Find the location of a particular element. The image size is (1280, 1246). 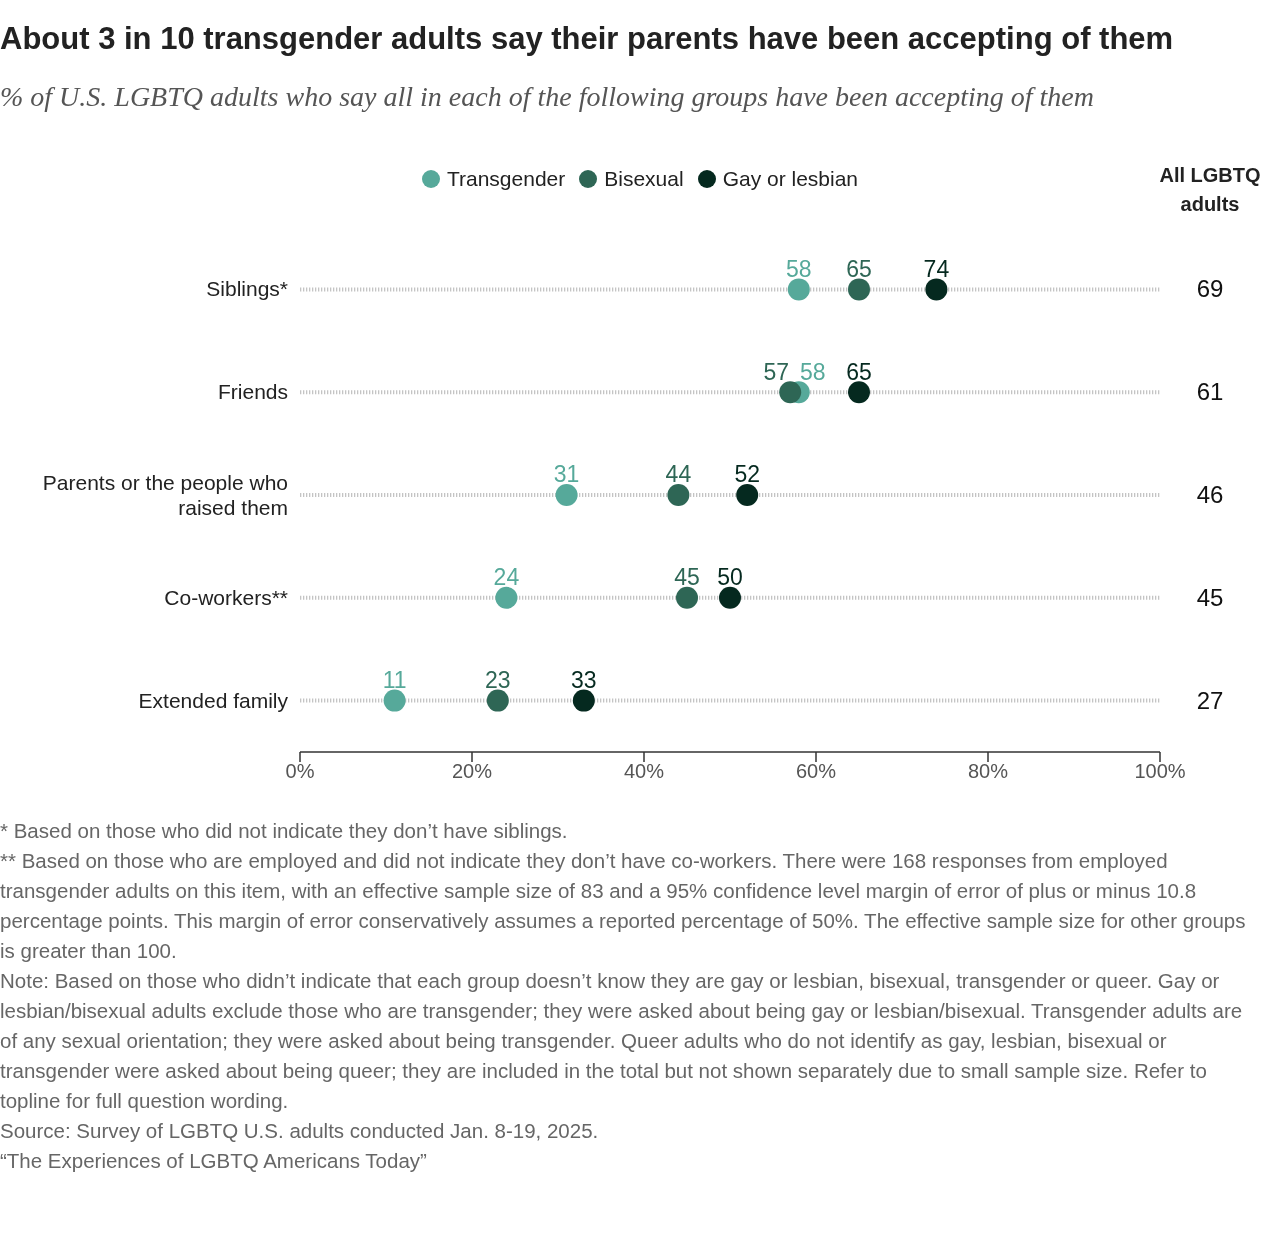

y-tick-label: Friends is located at coordinates (252, 392).